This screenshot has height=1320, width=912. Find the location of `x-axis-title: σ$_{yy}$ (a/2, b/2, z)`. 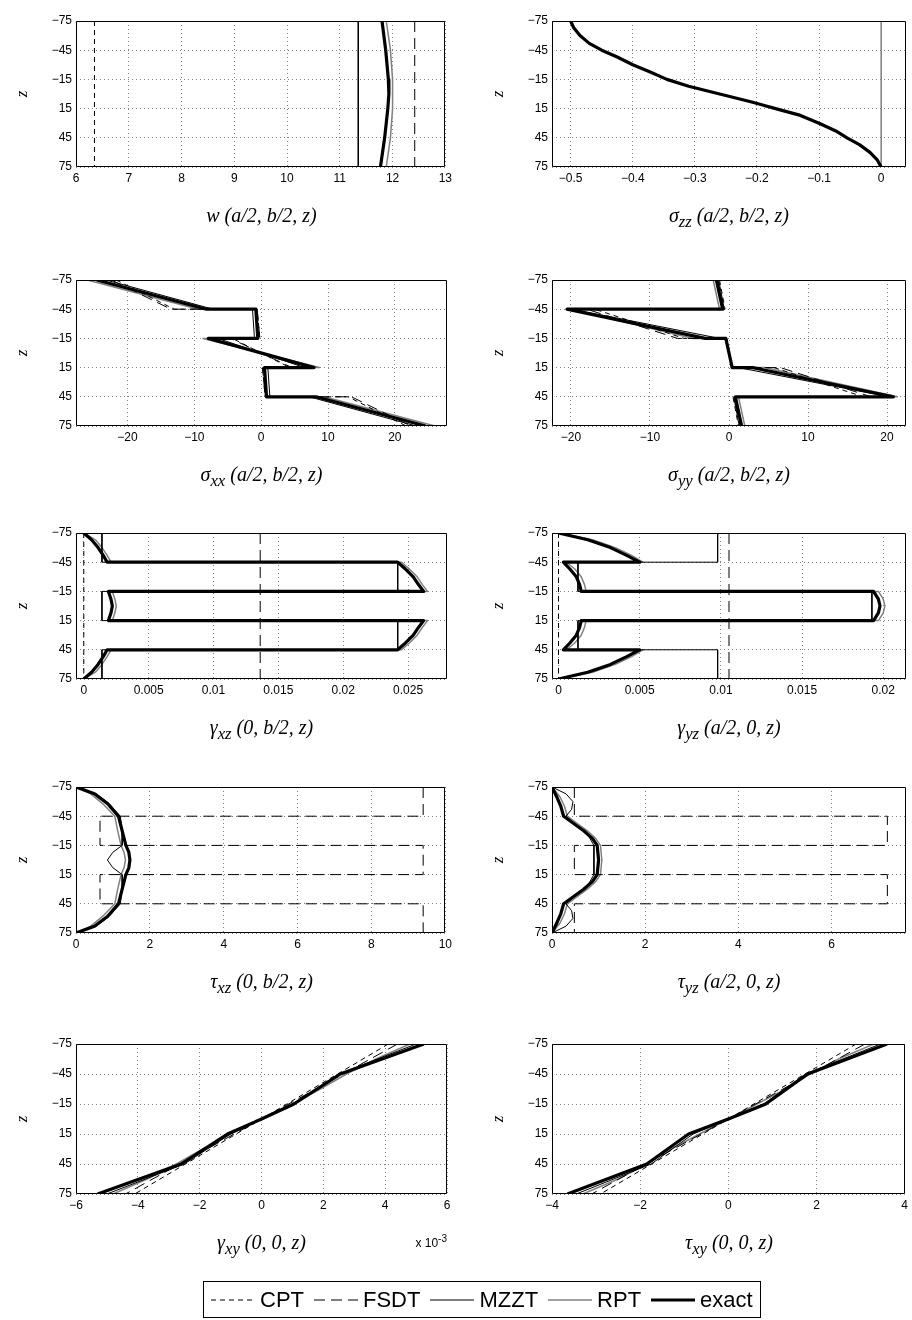

x-axis-title: σ$_{yy}$ (a/2, b/2, z) is located at coordinates (729, 477).